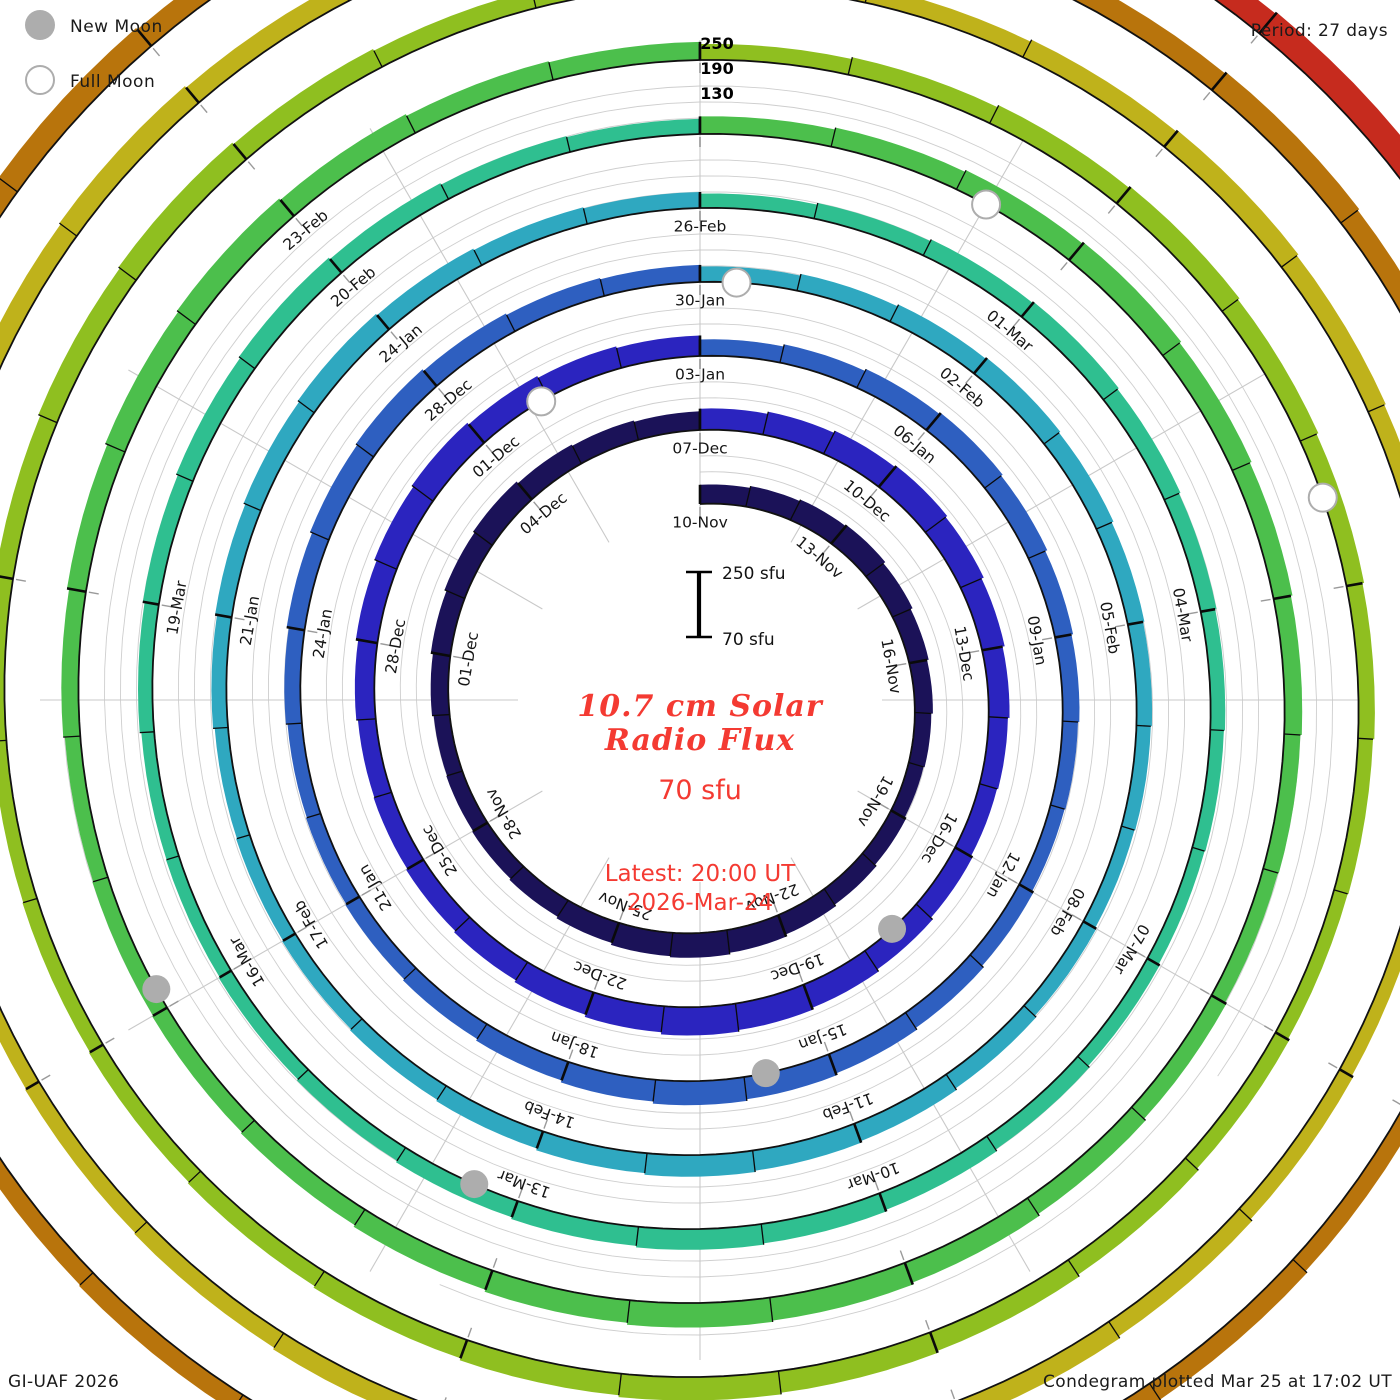  What do you see at coordinates (468, 659) in the screenshot?
I see `ring-date-label: 01-Dec` at bounding box center [468, 659].